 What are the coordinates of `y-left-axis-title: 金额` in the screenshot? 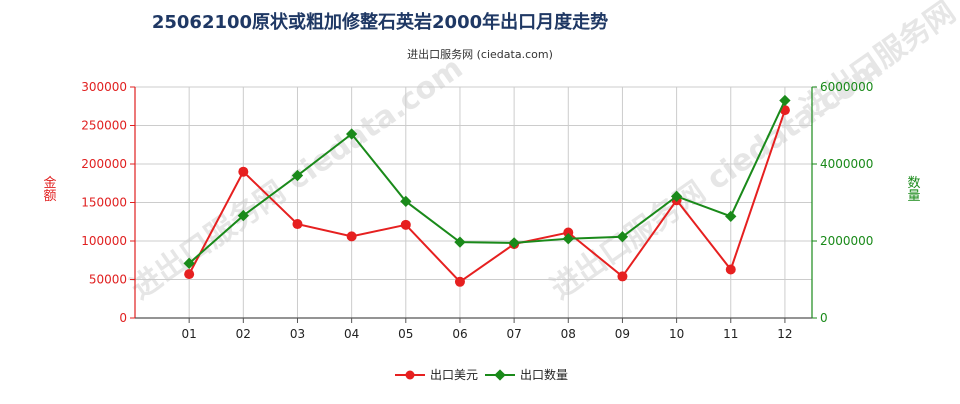 It's located at (49, 189).